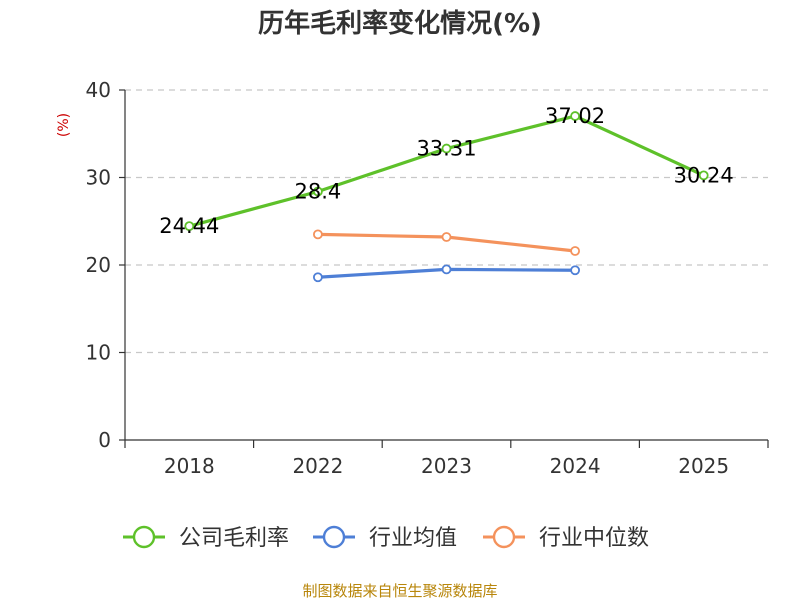 Image resolution: width=800 pixels, height=600 pixels. Describe the element at coordinates (98, 353) in the screenshot. I see `y-tick-label: 10` at that location.